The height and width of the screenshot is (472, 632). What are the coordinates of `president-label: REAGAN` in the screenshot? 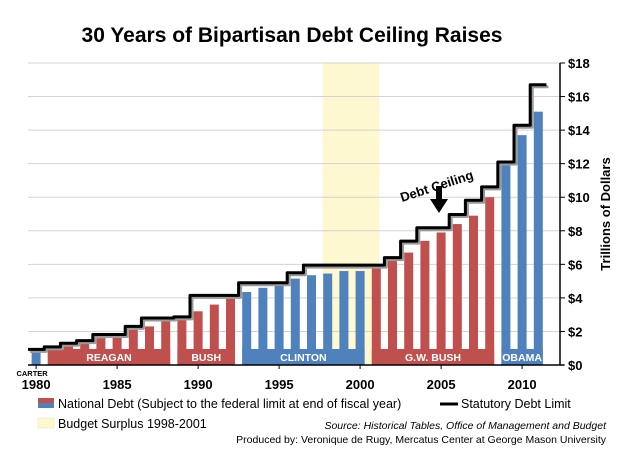 It's located at (109, 358).